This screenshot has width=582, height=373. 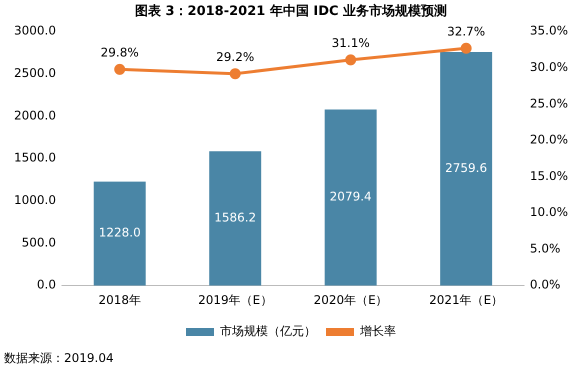 What do you see at coordinates (549, 139) in the screenshot?
I see `y2-tick-label: 20.0%` at bounding box center [549, 139].